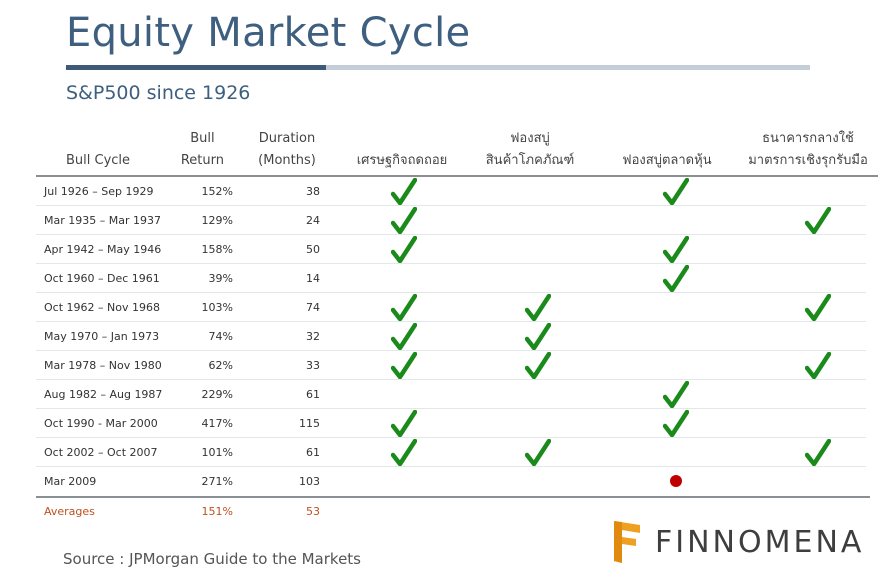 This screenshot has height=583, width=890. I want to click on duration-value: 38, so click(313, 191).